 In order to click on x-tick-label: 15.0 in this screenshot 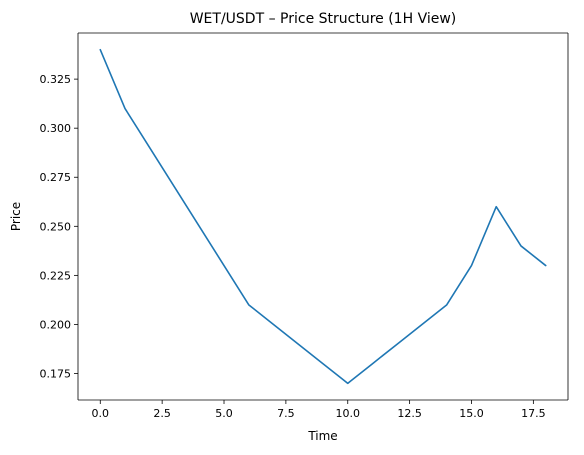, I will do `click(471, 413)`.